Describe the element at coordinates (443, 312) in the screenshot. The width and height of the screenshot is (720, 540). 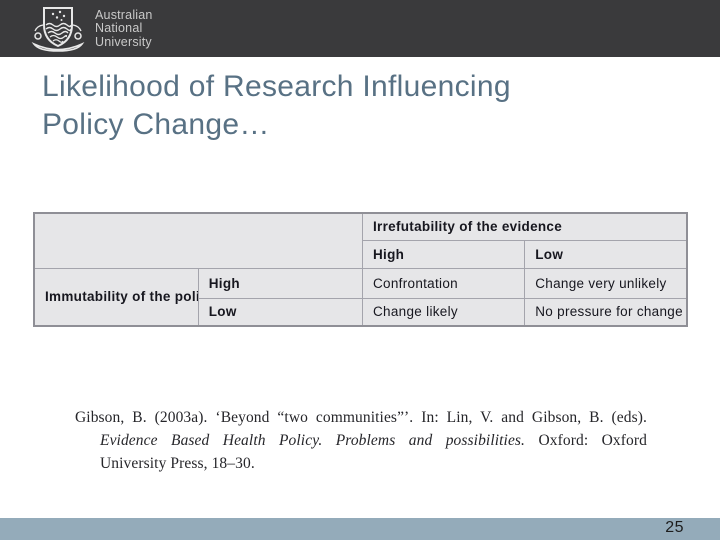
I see `matrix-cell-low-high: Change likely` at that location.